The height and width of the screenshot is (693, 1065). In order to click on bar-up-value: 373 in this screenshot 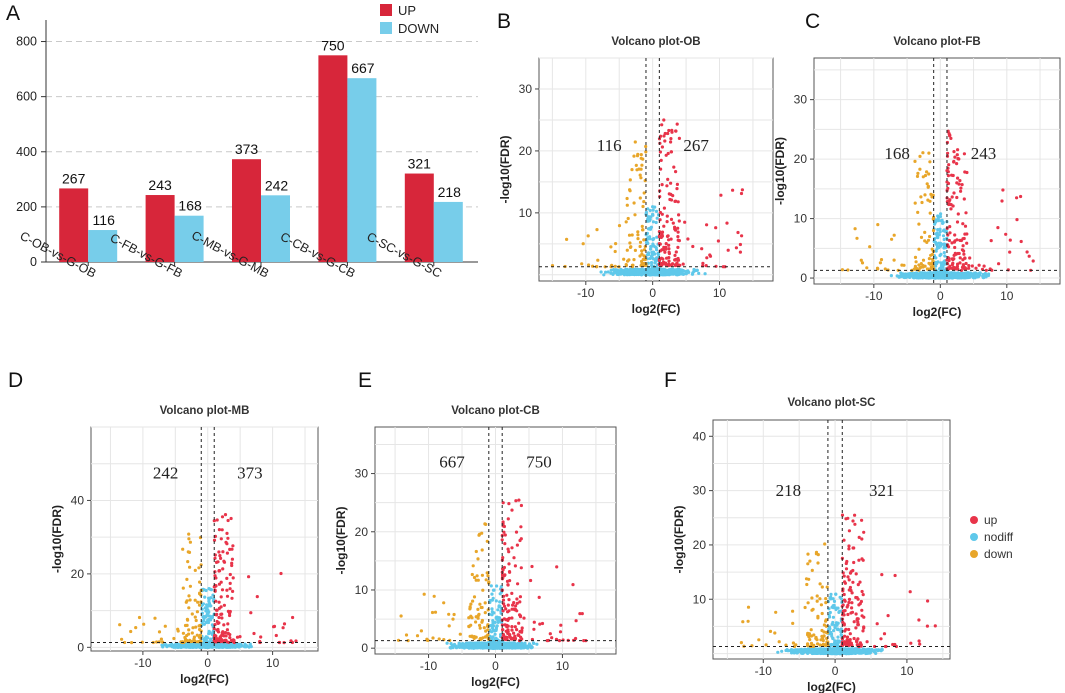, I will do `click(247, 149)`.